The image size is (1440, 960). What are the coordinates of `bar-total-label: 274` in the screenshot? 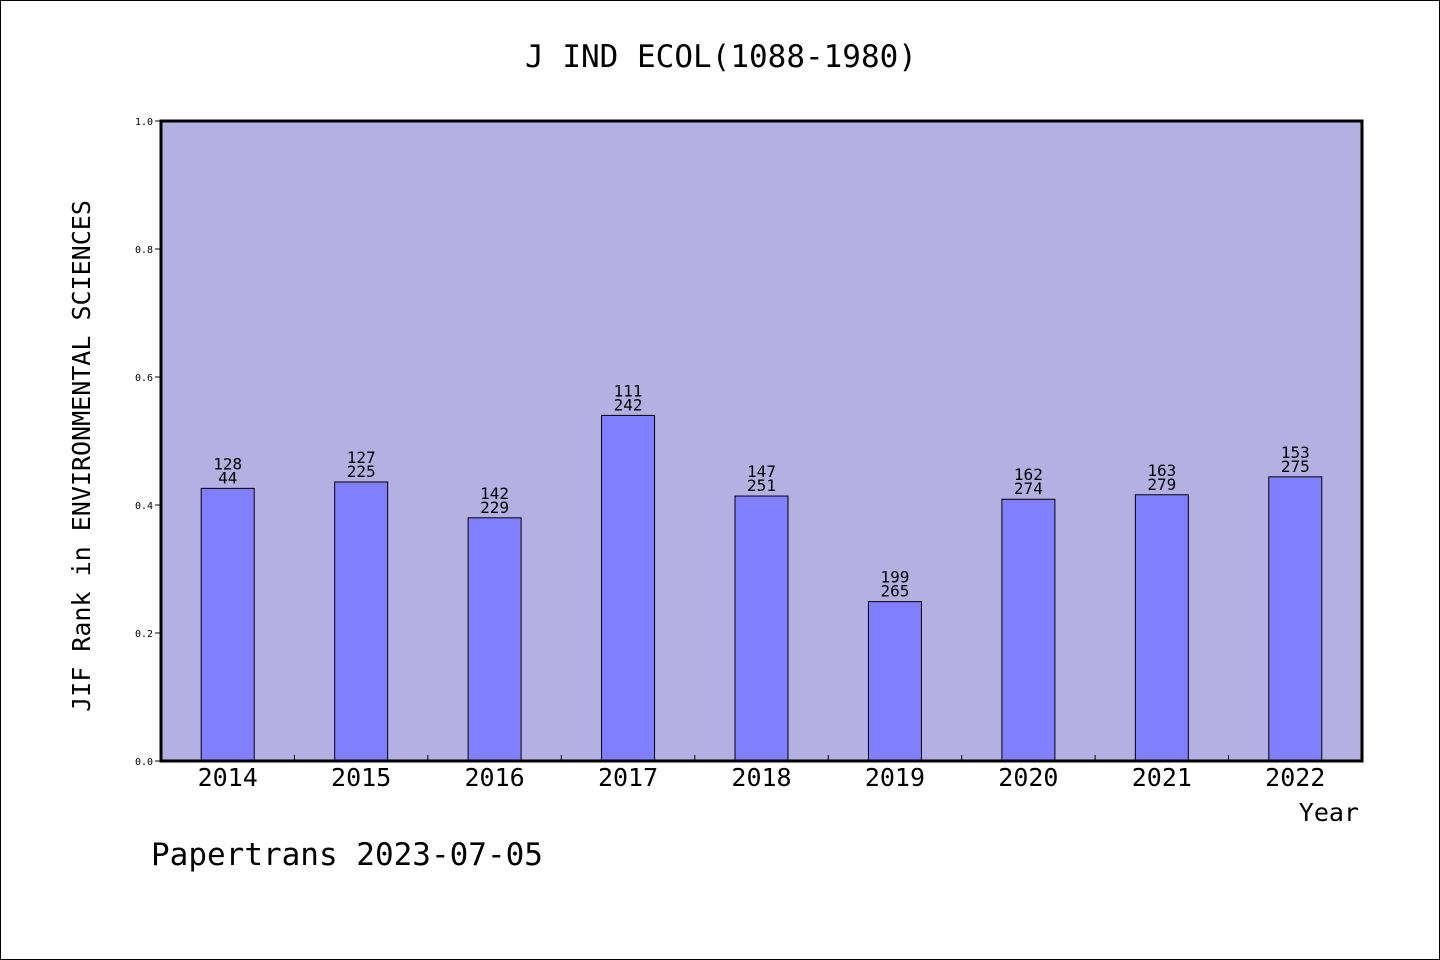 It's located at (1028, 488).